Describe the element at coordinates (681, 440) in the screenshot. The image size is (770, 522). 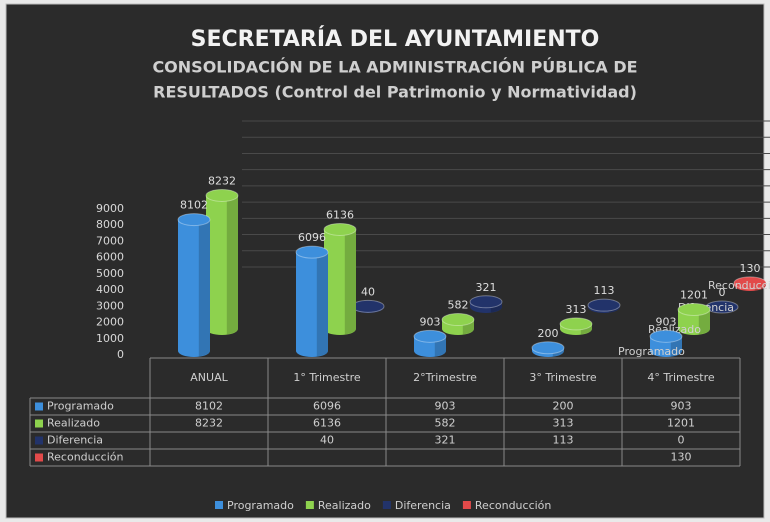
I see `table-cell: 0` at that location.